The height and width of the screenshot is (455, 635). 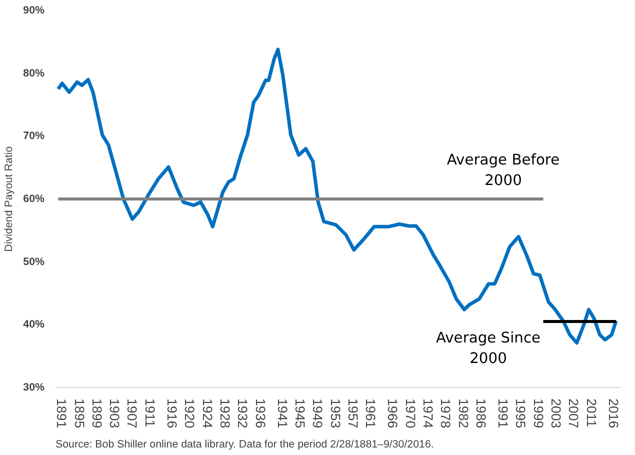 I want to click on y-tick-label: 40%, so click(x=34, y=324).